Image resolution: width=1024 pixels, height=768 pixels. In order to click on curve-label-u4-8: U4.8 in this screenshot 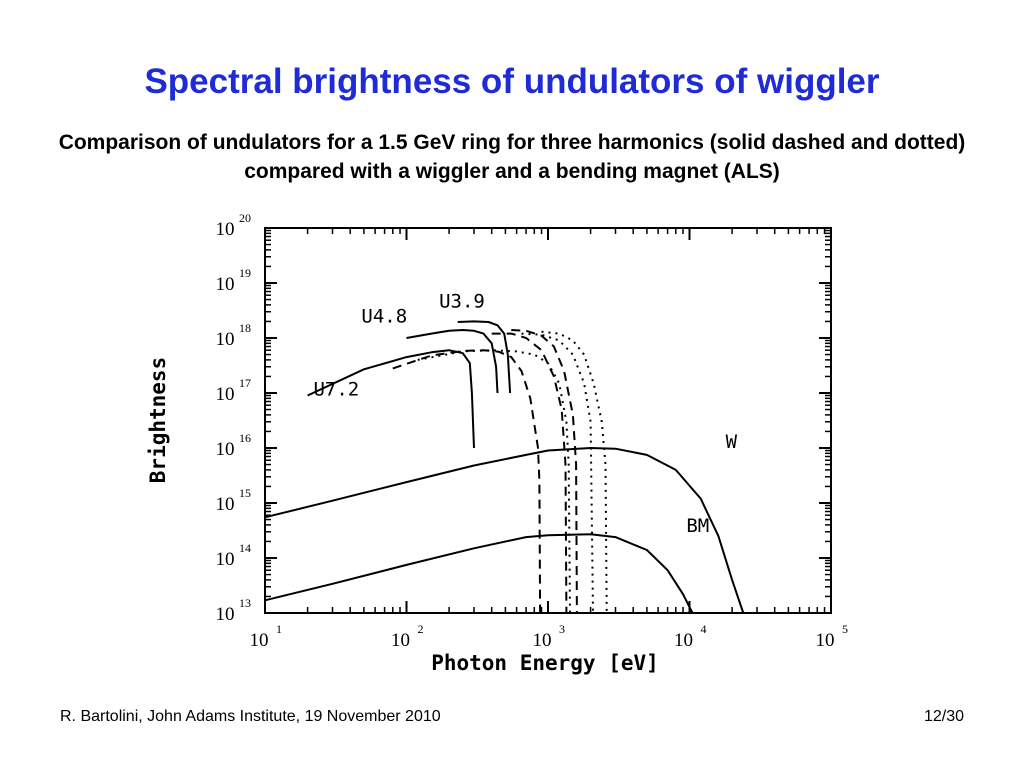, I will do `click(384, 317)`.